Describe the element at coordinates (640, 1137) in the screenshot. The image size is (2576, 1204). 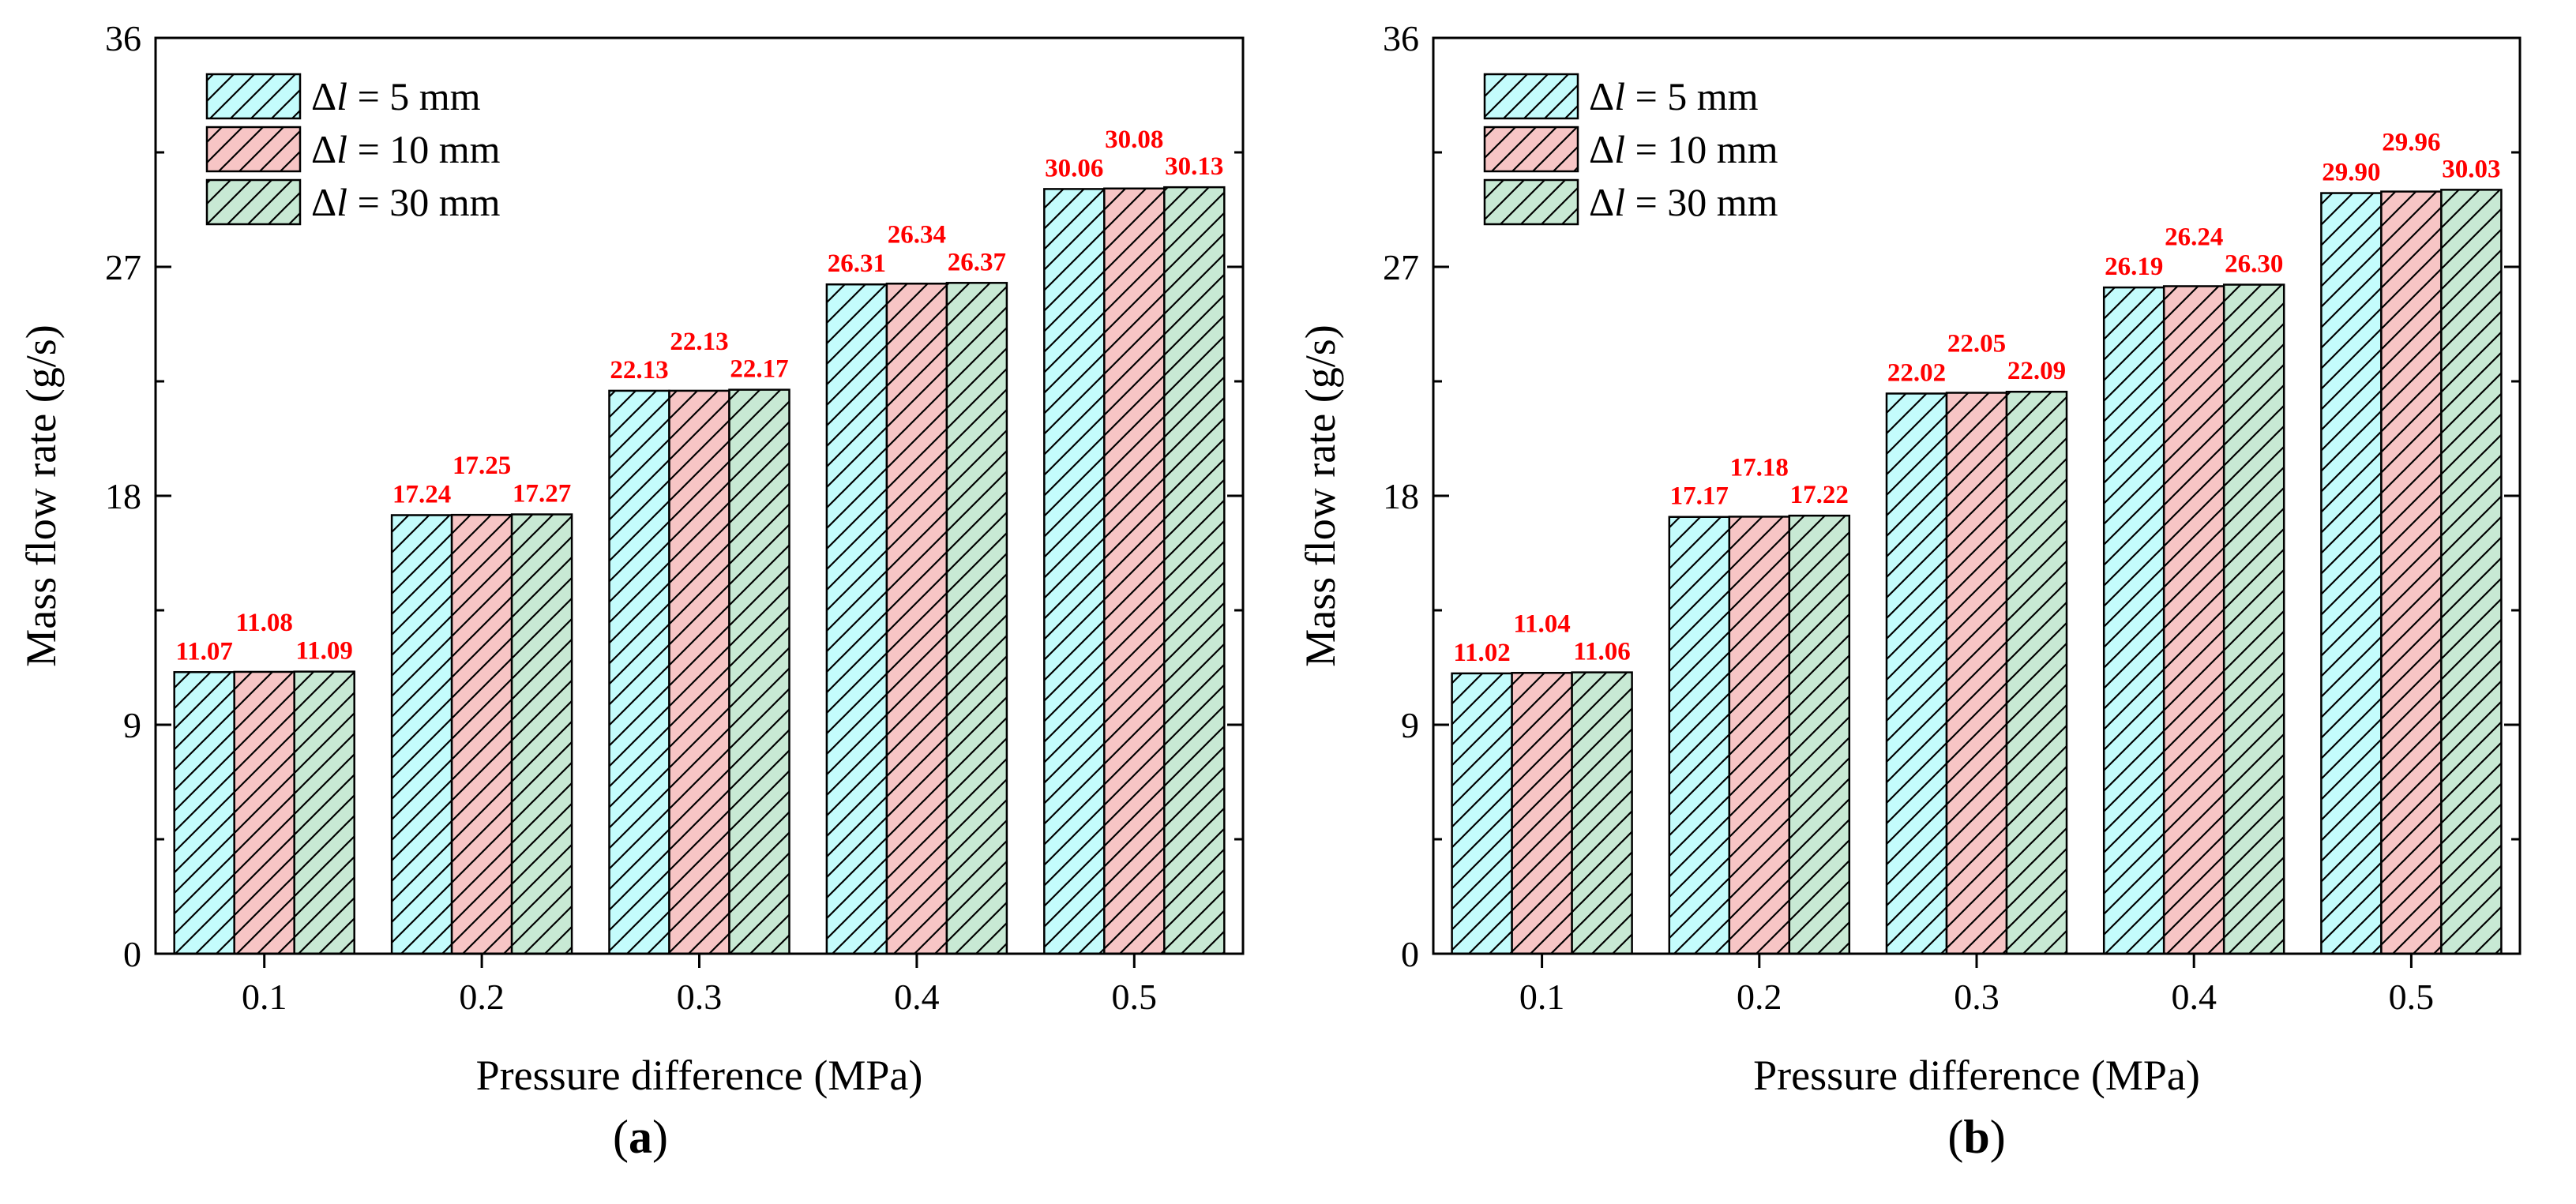
I see `caption-letter: a` at that location.